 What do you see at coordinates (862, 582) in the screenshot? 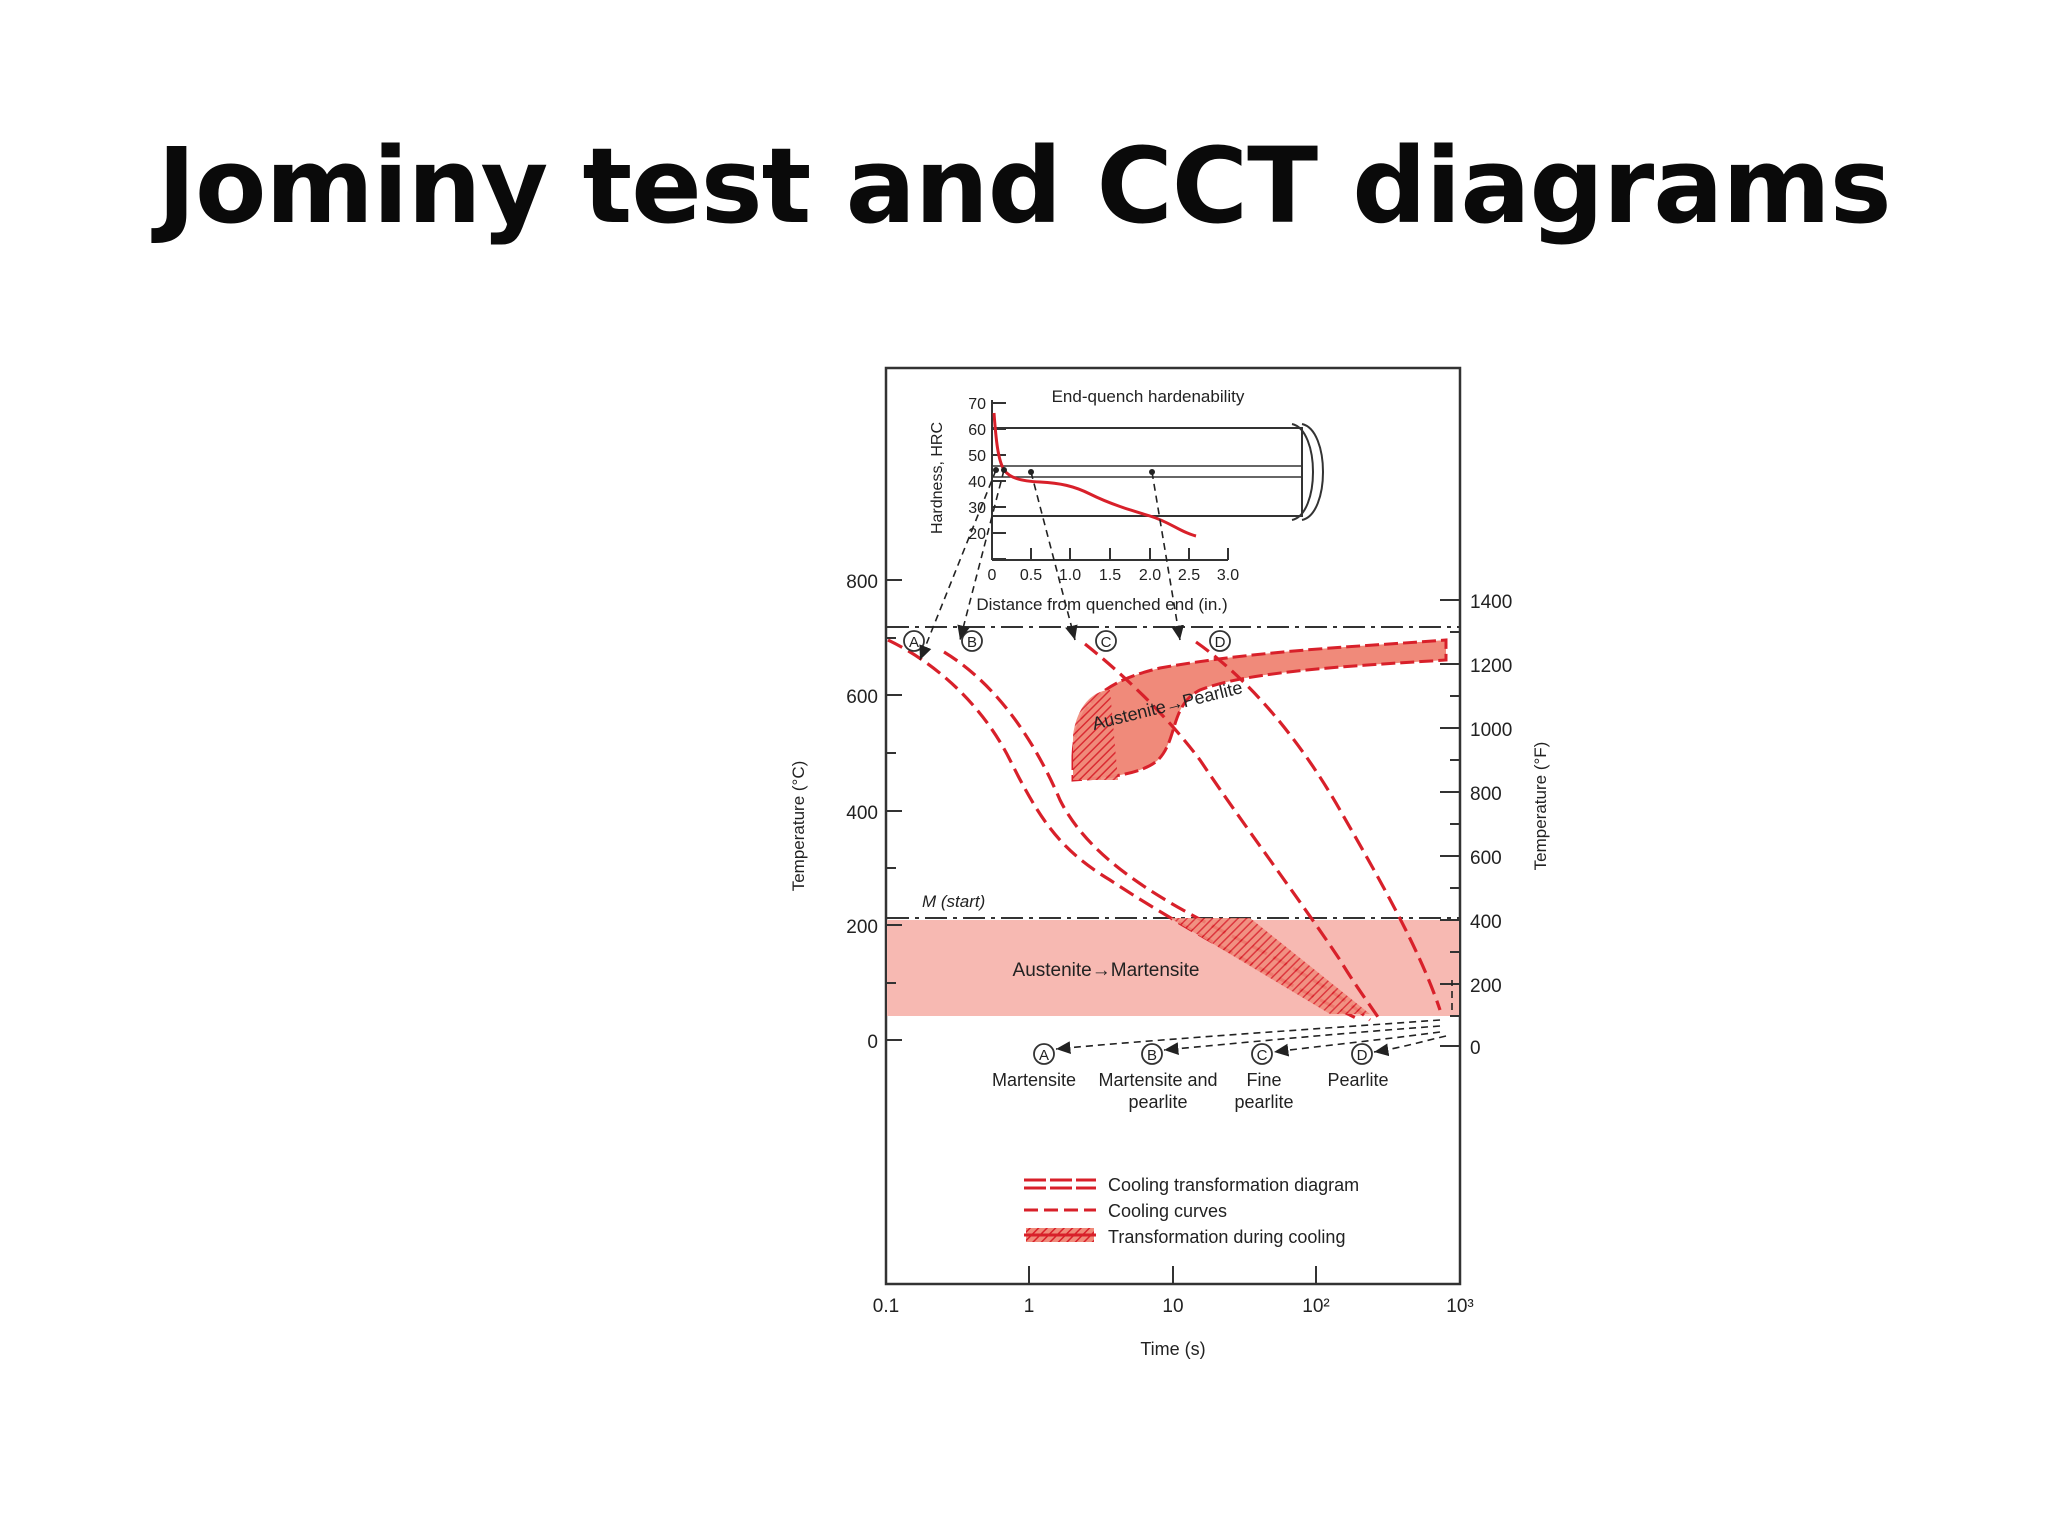
I see `y-tick-c-800: 800` at bounding box center [862, 582].